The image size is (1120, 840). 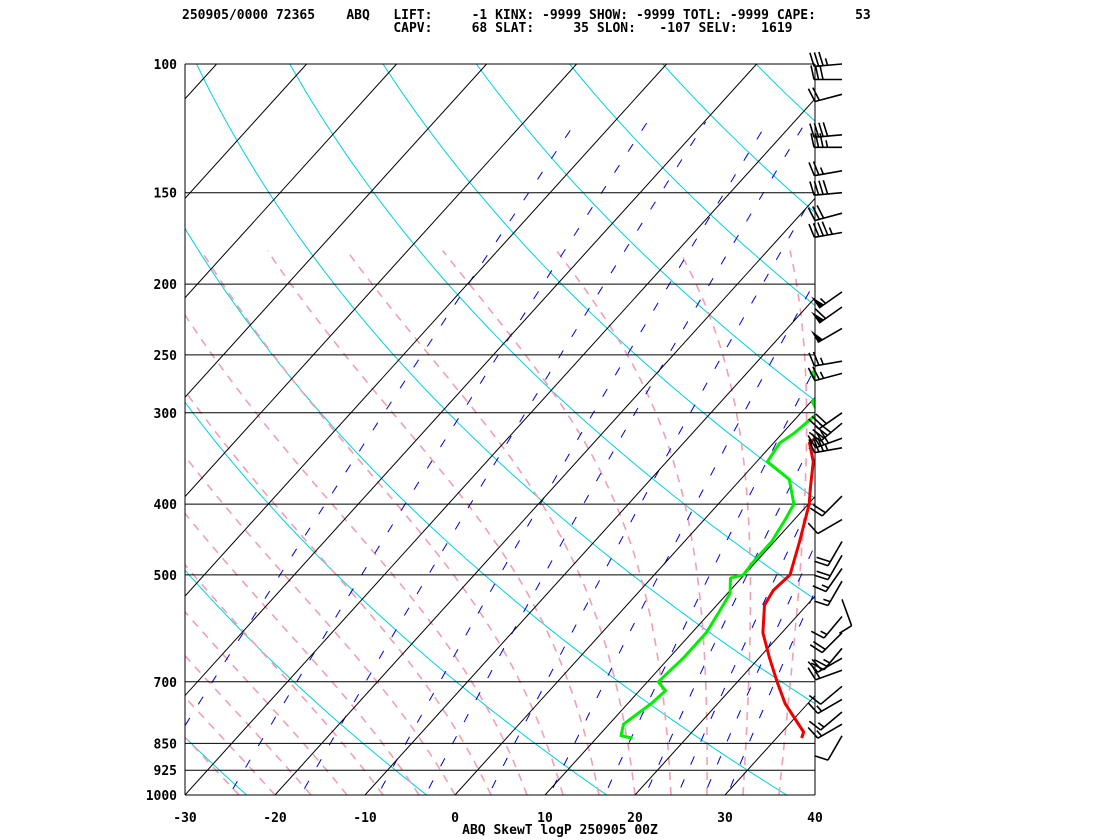 What do you see at coordinates (815, 818) in the screenshot?
I see `temperature-tick-label: 40` at bounding box center [815, 818].